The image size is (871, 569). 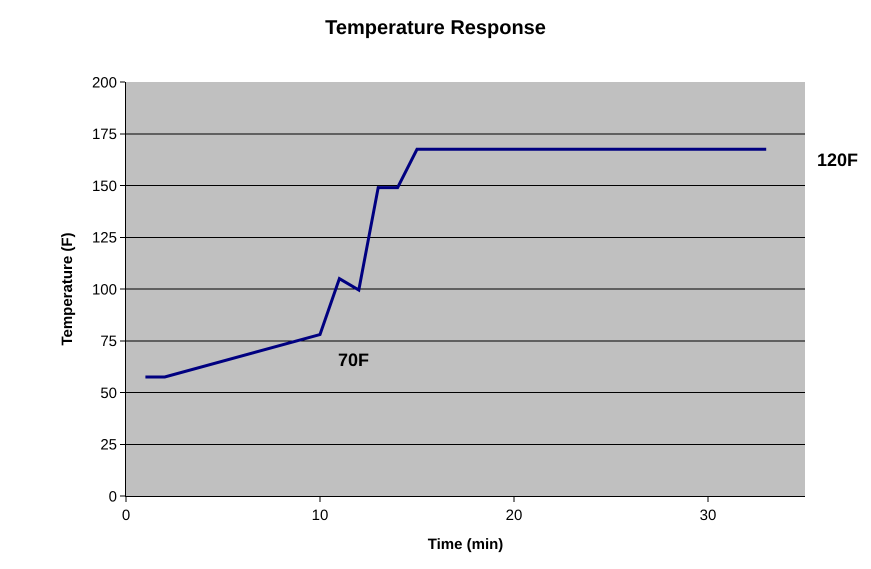 I want to click on x-tick-label: 20, so click(x=514, y=515).